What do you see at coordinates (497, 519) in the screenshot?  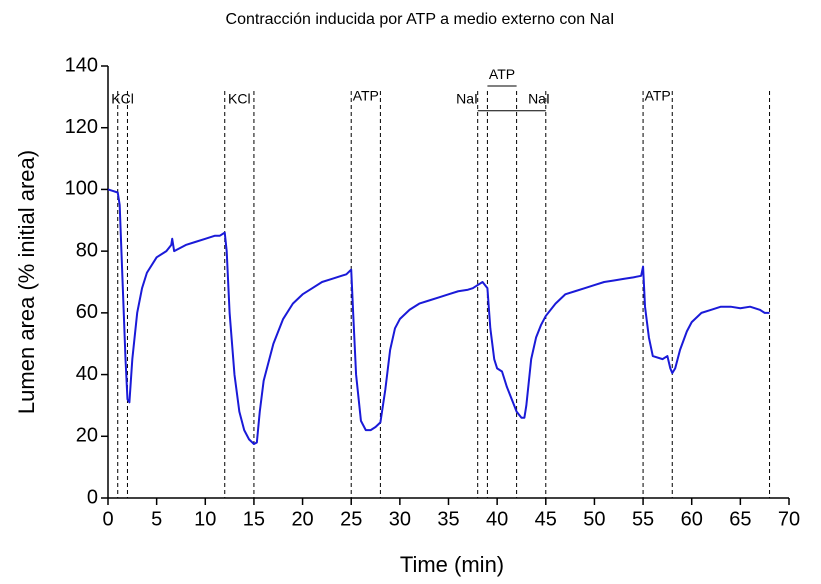 I see `x-tick-label: 40` at bounding box center [497, 519].